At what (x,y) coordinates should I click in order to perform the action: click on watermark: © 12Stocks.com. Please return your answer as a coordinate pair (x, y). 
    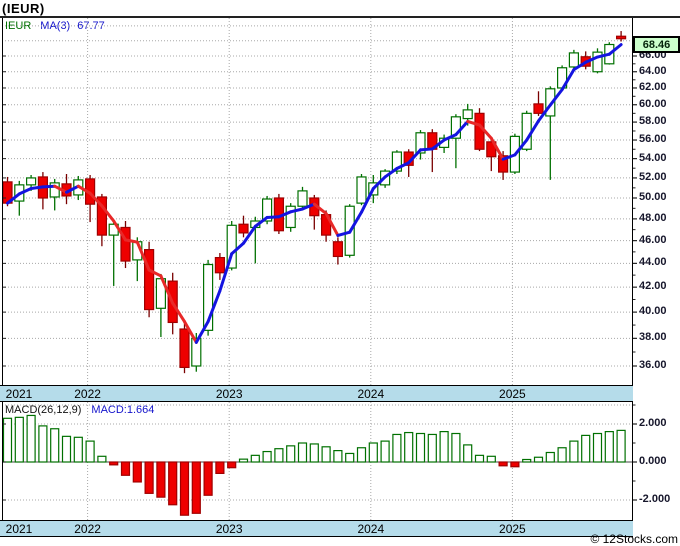
    Looking at the image, I should click on (634, 539).